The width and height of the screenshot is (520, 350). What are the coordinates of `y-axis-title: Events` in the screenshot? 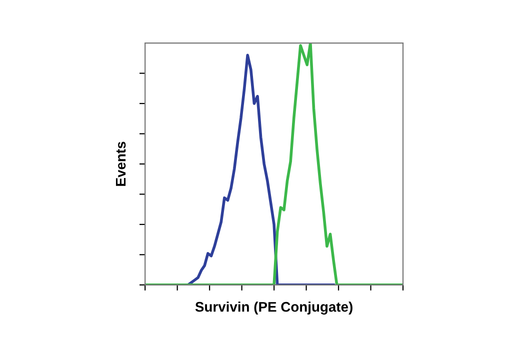 It's located at (121, 164).